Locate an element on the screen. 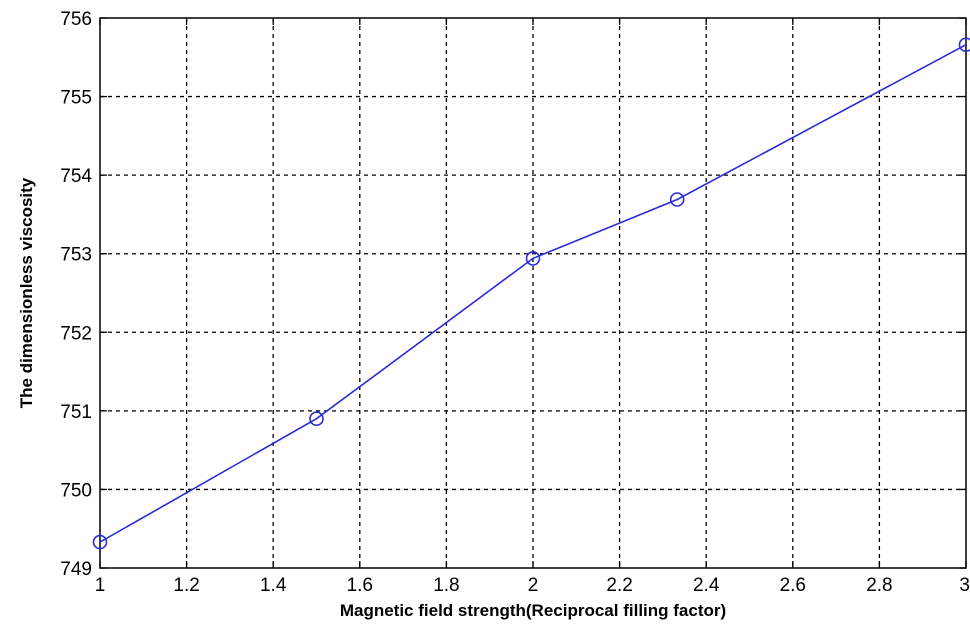 The width and height of the screenshot is (970, 628). y-tick-labels: 749 750 751 752 753 754 755 756 is located at coordinates (76, 294).